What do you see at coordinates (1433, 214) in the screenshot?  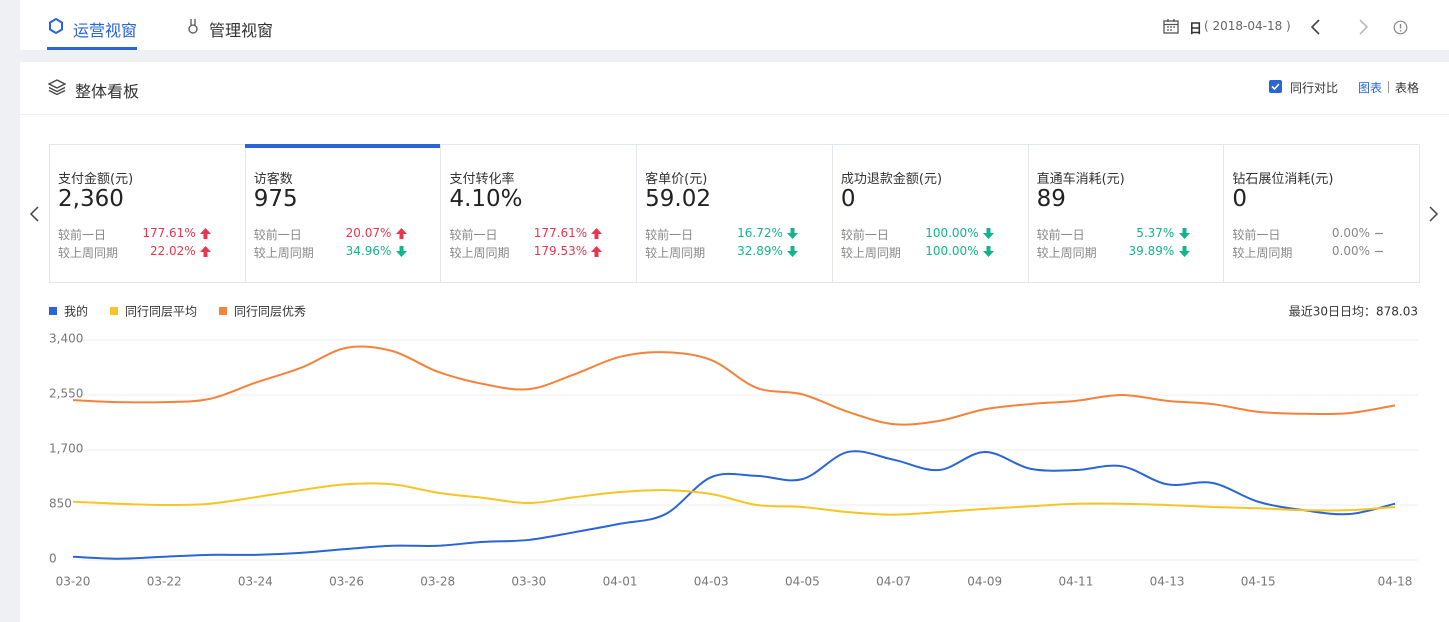 I see `carousel-next` at bounding box center [1433, 214].